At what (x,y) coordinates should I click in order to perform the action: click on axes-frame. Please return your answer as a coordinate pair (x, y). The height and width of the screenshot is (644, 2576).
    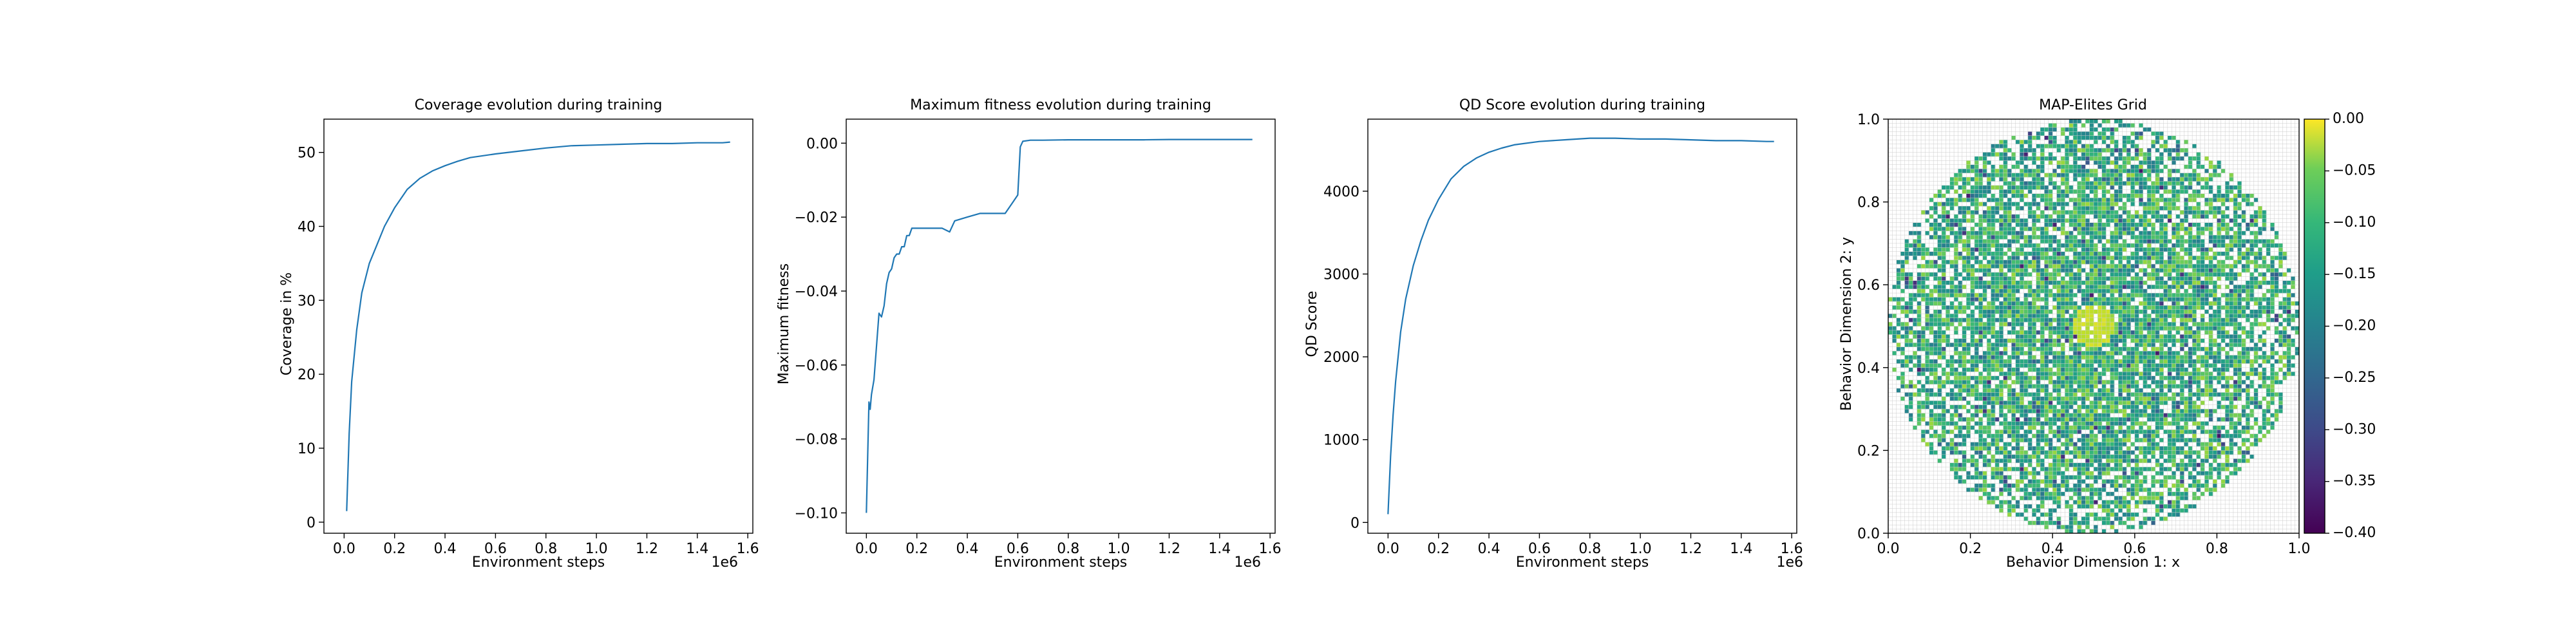
    Looking at the image, I should click on (1061, 326).